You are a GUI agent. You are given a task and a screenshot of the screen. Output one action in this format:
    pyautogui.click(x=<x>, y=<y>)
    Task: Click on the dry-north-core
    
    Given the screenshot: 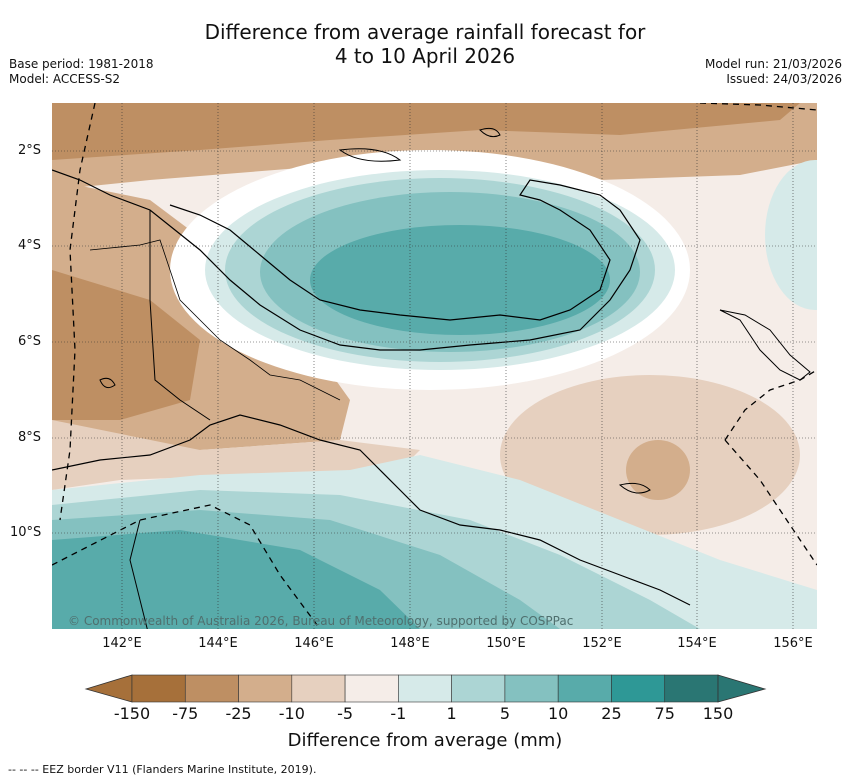 What is the action you would take?
    pyautogui.click(x=426, y=131)
    